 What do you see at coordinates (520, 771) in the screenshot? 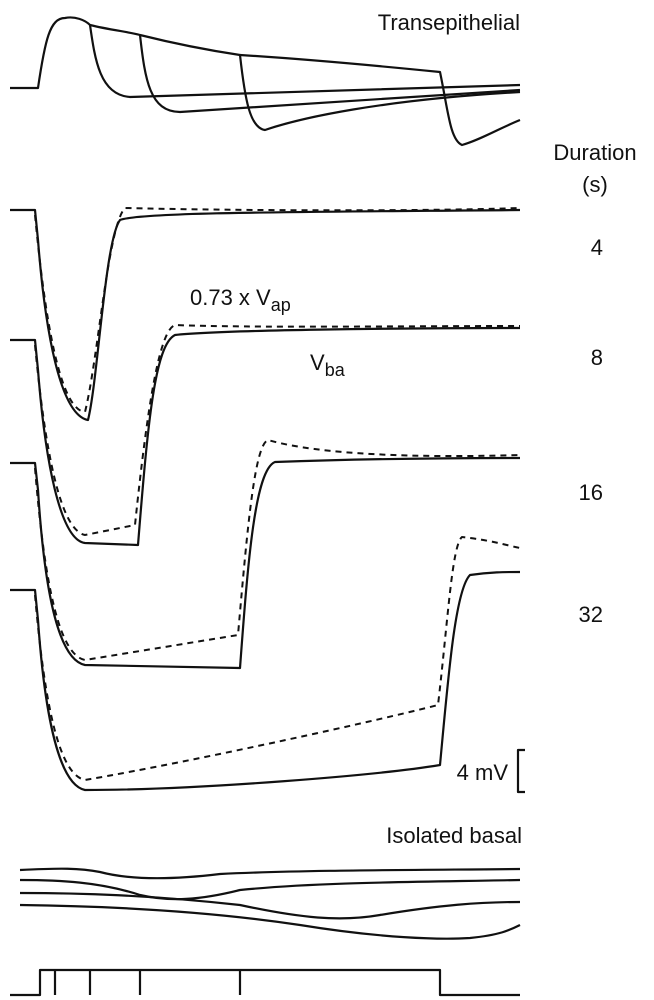
I see `scale-bar` at bounding box center [520, 771].